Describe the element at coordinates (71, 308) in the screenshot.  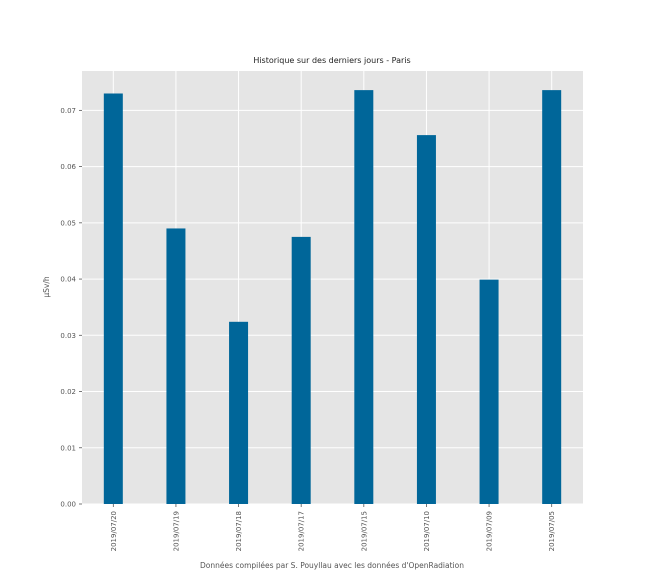
I see `y-axis-ticks: 0.00 0.01 0.02 0.03 0.04 0.05 0.06 0.07` at that location.